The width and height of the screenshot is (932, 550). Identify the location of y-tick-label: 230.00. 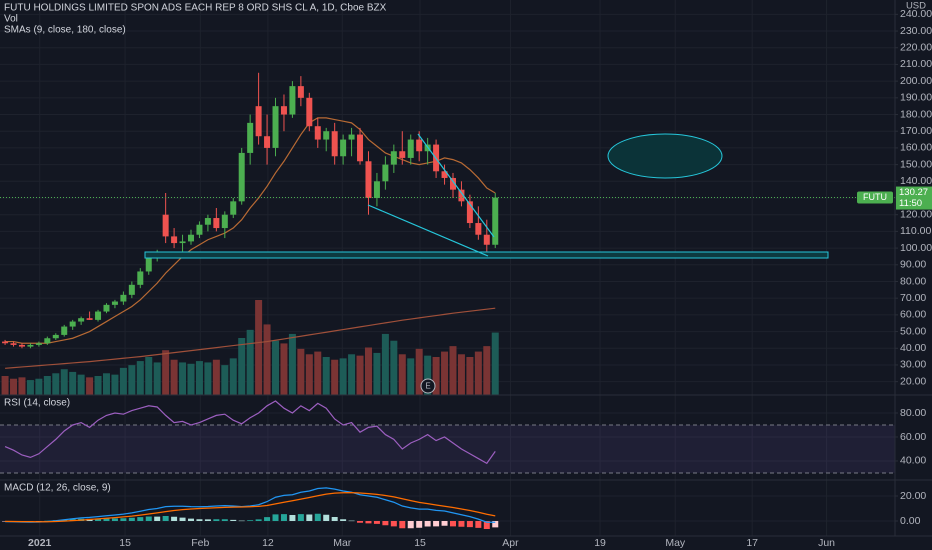
(916, 31).